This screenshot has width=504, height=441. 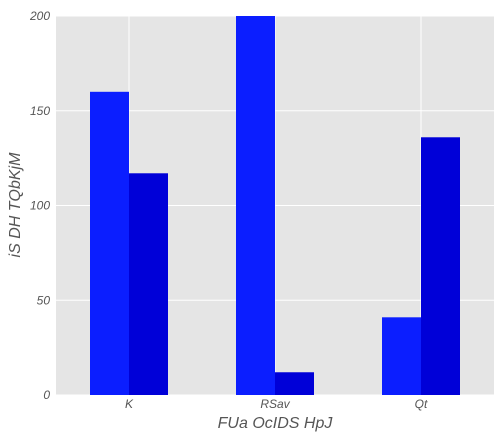 I want to click on x-tick-label: Qt, so click(x=421, y=404).